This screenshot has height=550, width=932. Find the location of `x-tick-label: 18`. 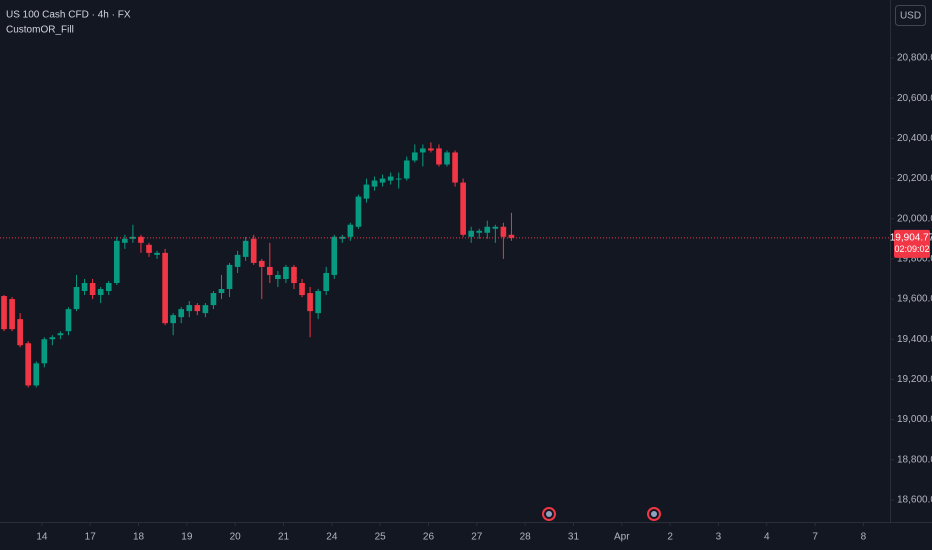

x-tick-label: 18 is located at coordinates (139, 537).